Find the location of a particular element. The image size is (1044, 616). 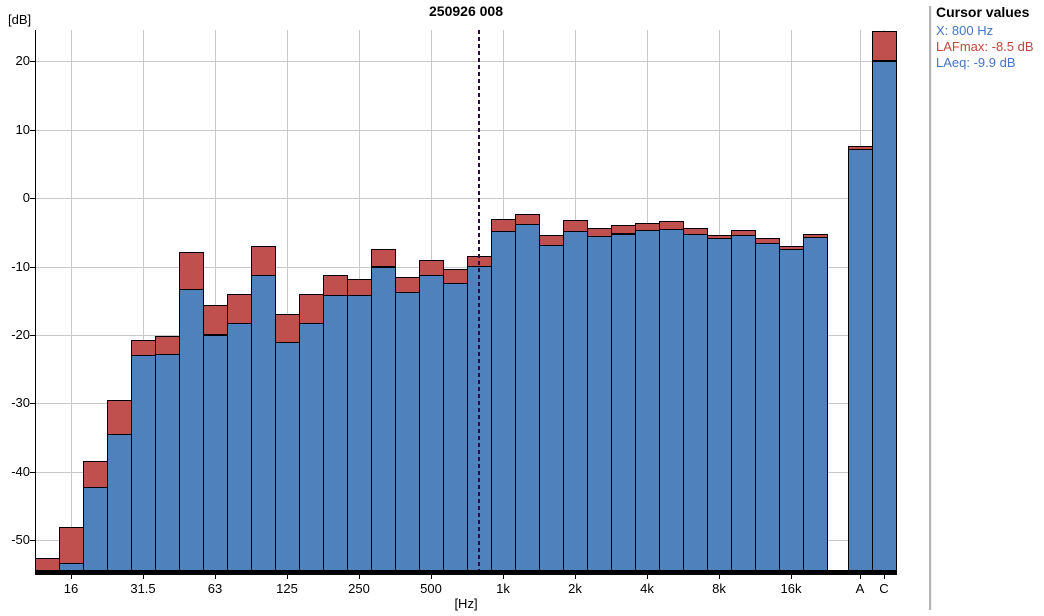

bar-laeq-20k is located at coordinates (815, 404).